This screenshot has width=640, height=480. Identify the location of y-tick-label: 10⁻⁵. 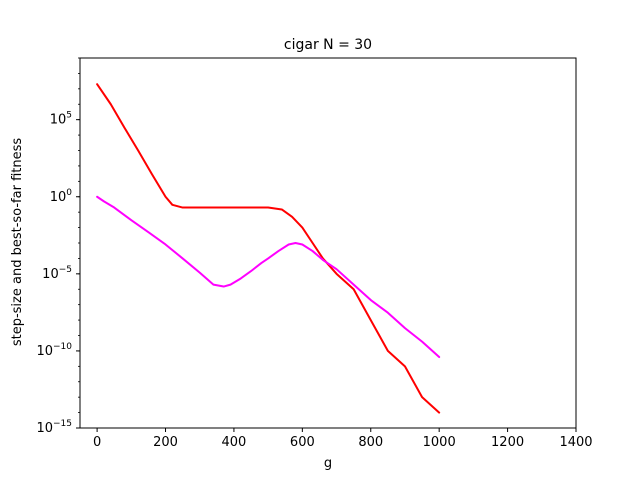
(57, 273).